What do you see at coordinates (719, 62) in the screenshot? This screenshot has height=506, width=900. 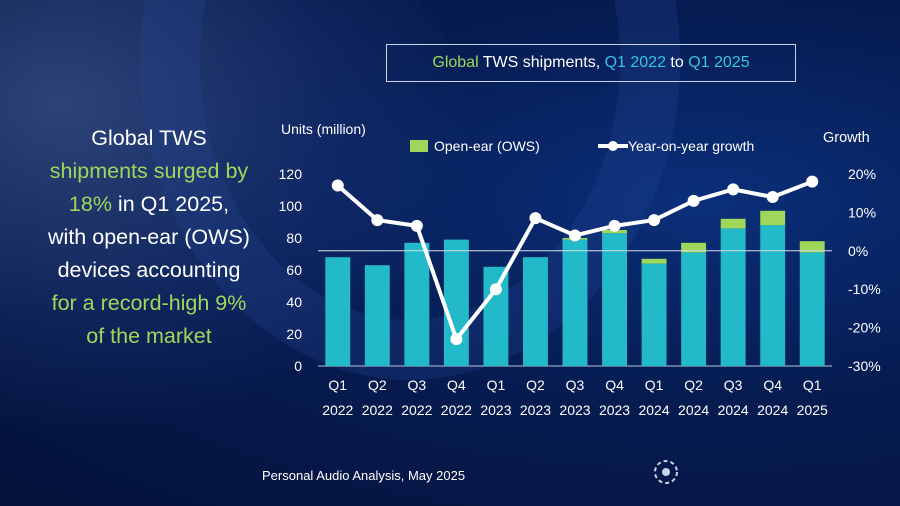 I see `title-end: Q1 2025` at bounding box center [719, 62].